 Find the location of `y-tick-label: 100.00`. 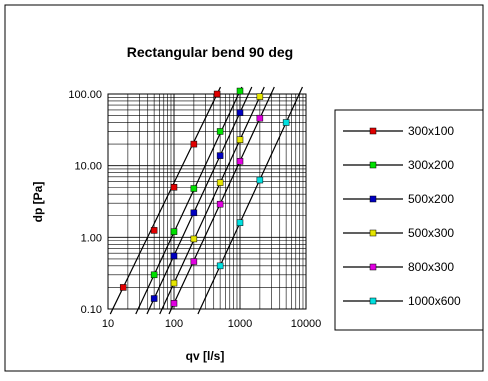

y-tick-label: 100.00 is located at coordinates (85, 95).